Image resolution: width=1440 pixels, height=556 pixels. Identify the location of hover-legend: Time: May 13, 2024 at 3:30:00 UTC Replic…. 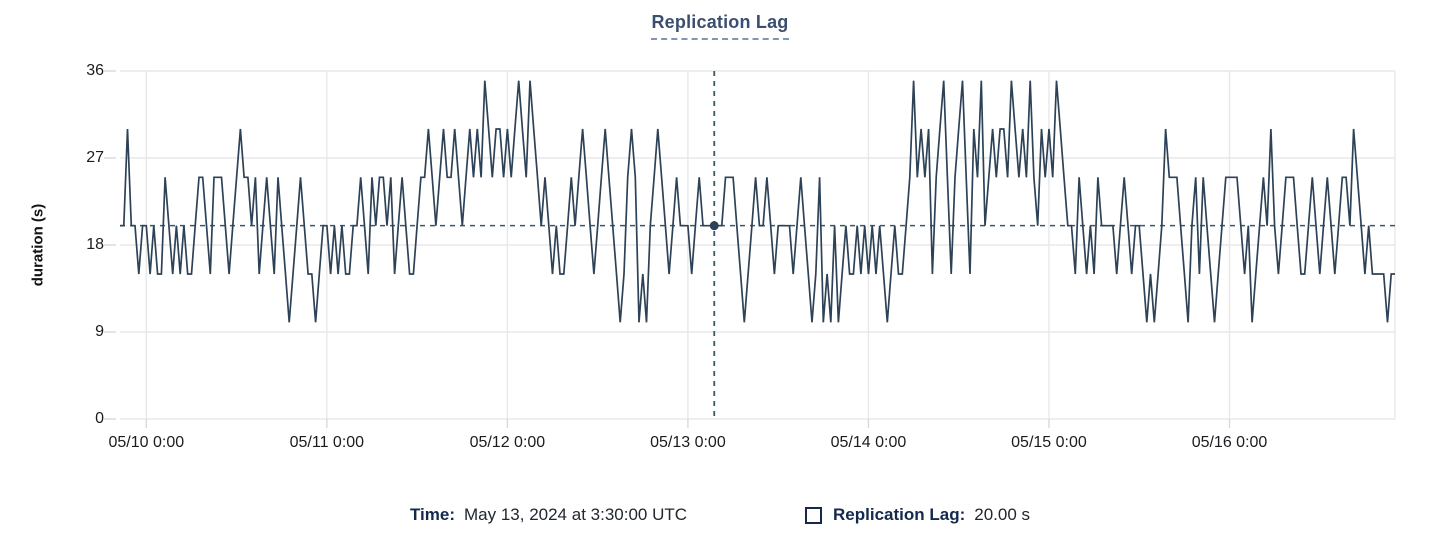
(720, 515).